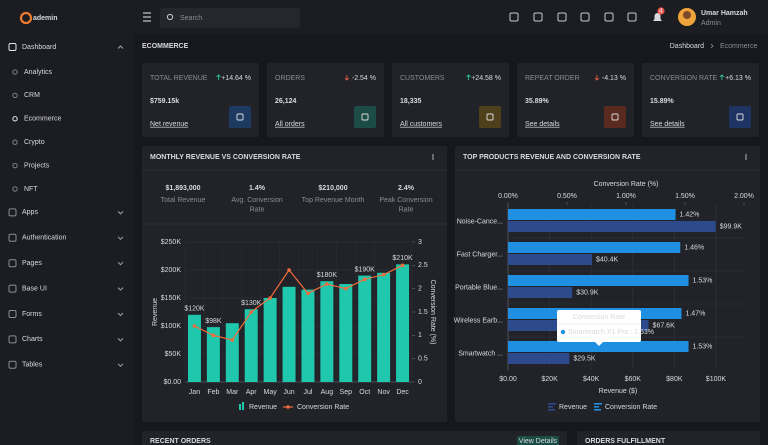 The image size is (768, 445). I want to click on submenu-item: Projects, so click(37, 165).